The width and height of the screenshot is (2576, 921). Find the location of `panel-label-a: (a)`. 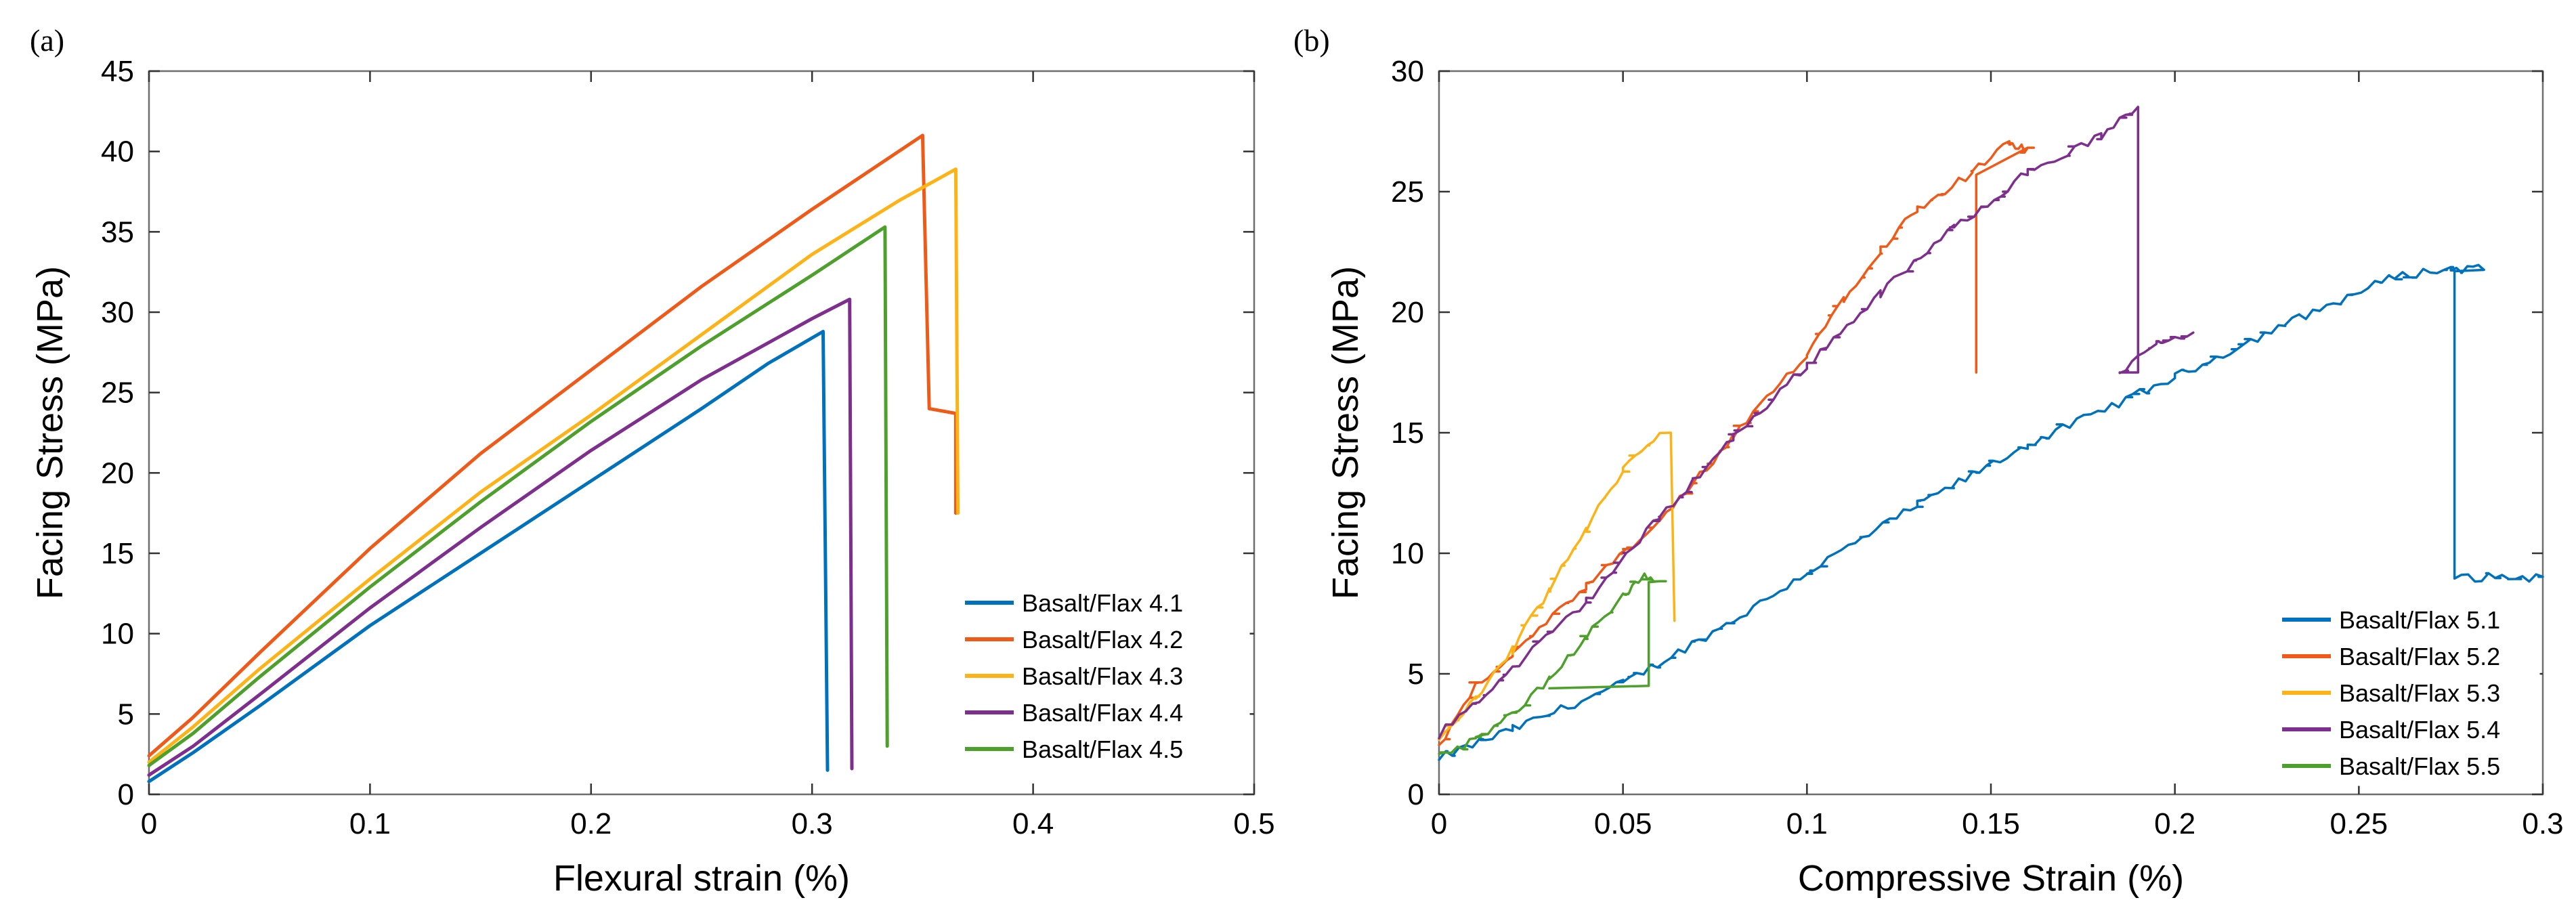

panel-label-a: (a) is located at coordinates (47, 40).